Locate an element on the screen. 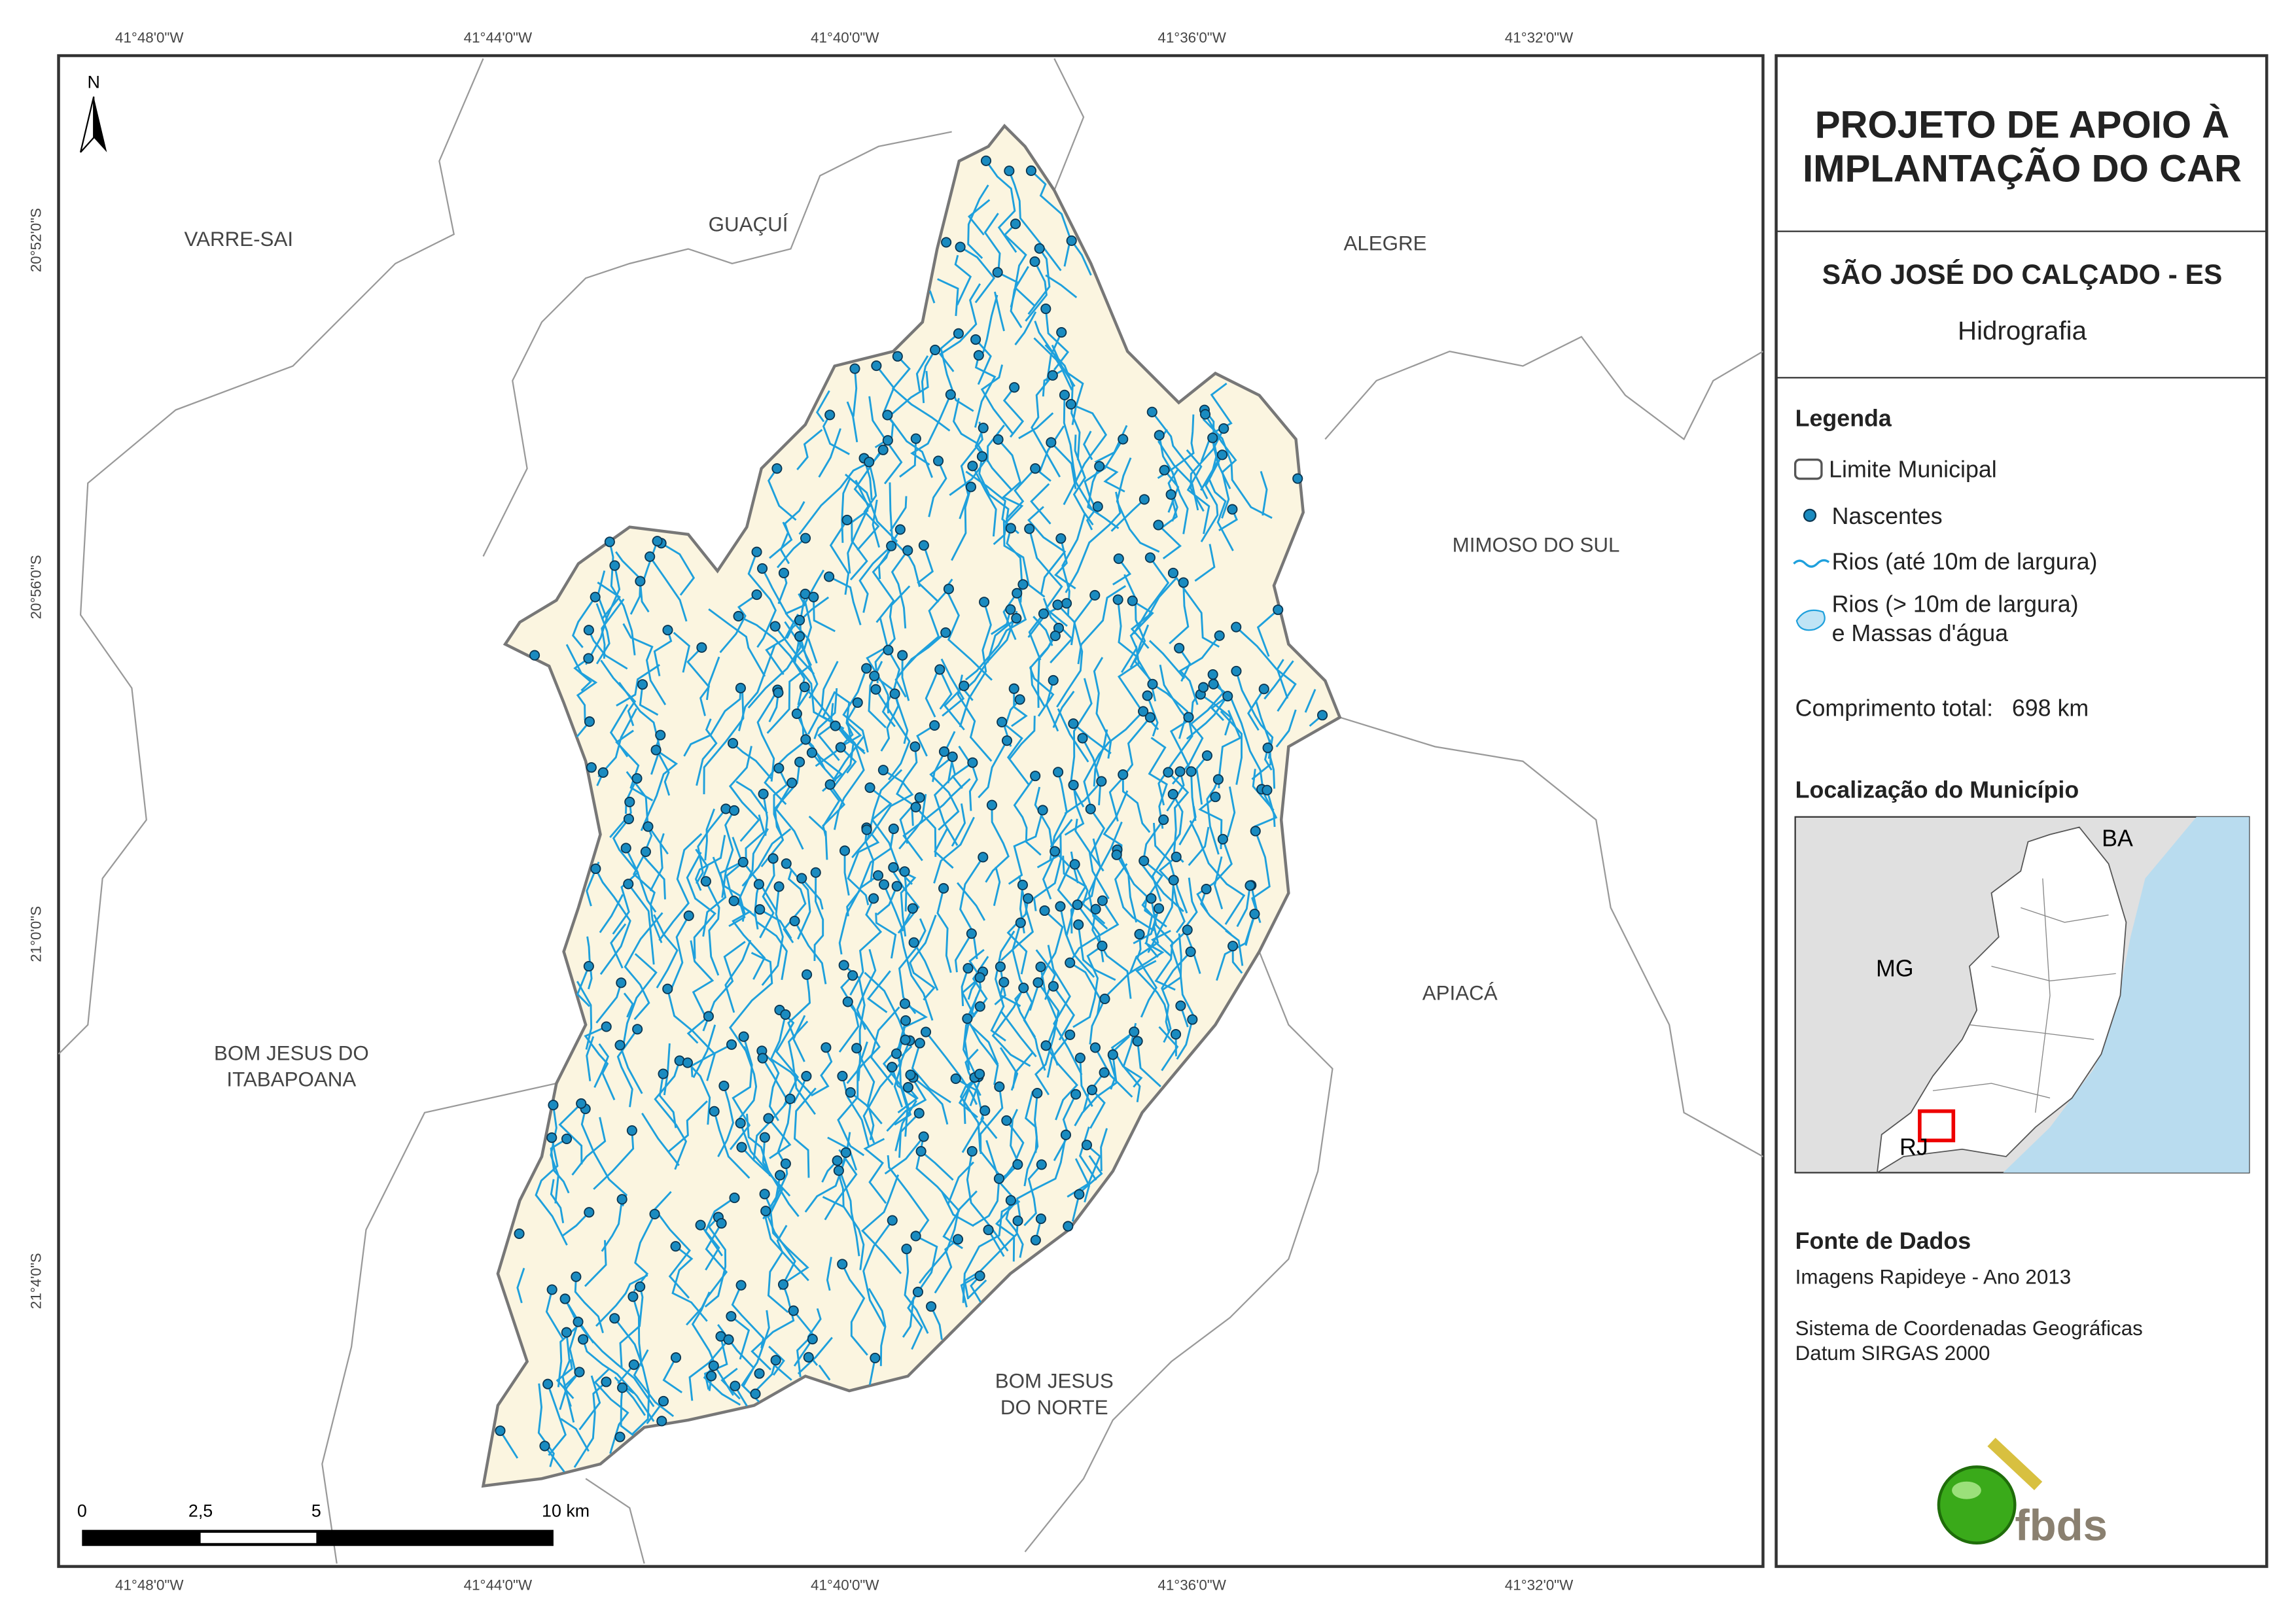 Image resolution: width=2296 pixels, height=1623 pixels. region-label: VARRE-SAI is located at coordinates (240, 240).